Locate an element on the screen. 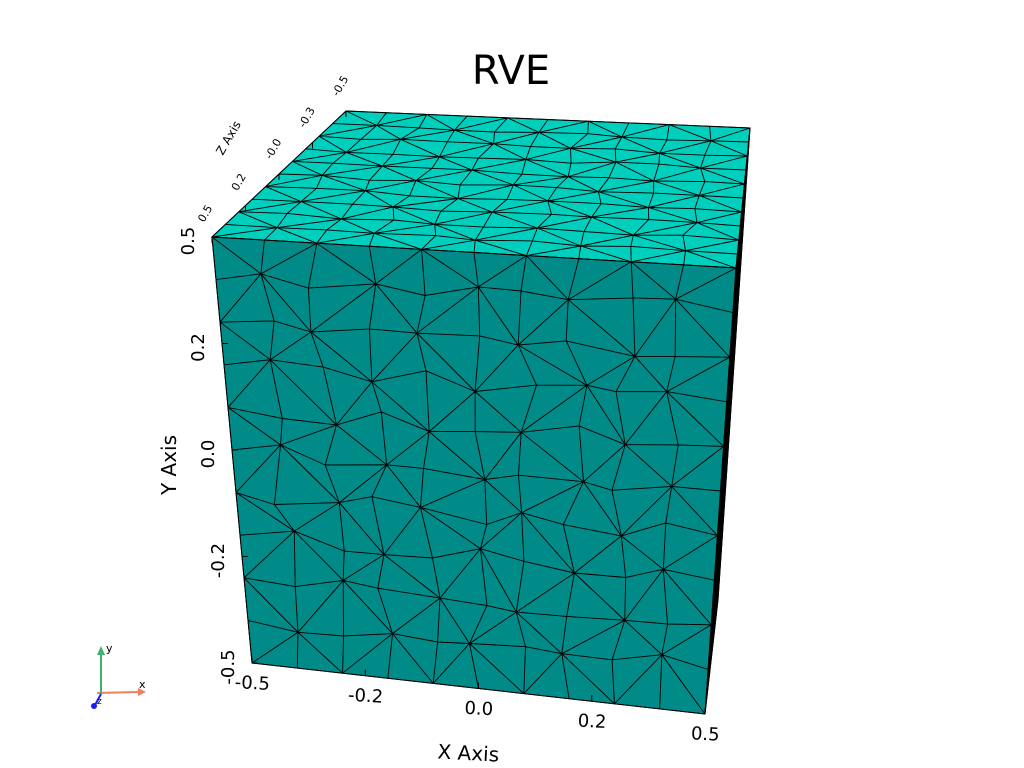 The image size is (1024, 768). x-axis-tick-label: -0.5 is located at coordinates (252, 683).